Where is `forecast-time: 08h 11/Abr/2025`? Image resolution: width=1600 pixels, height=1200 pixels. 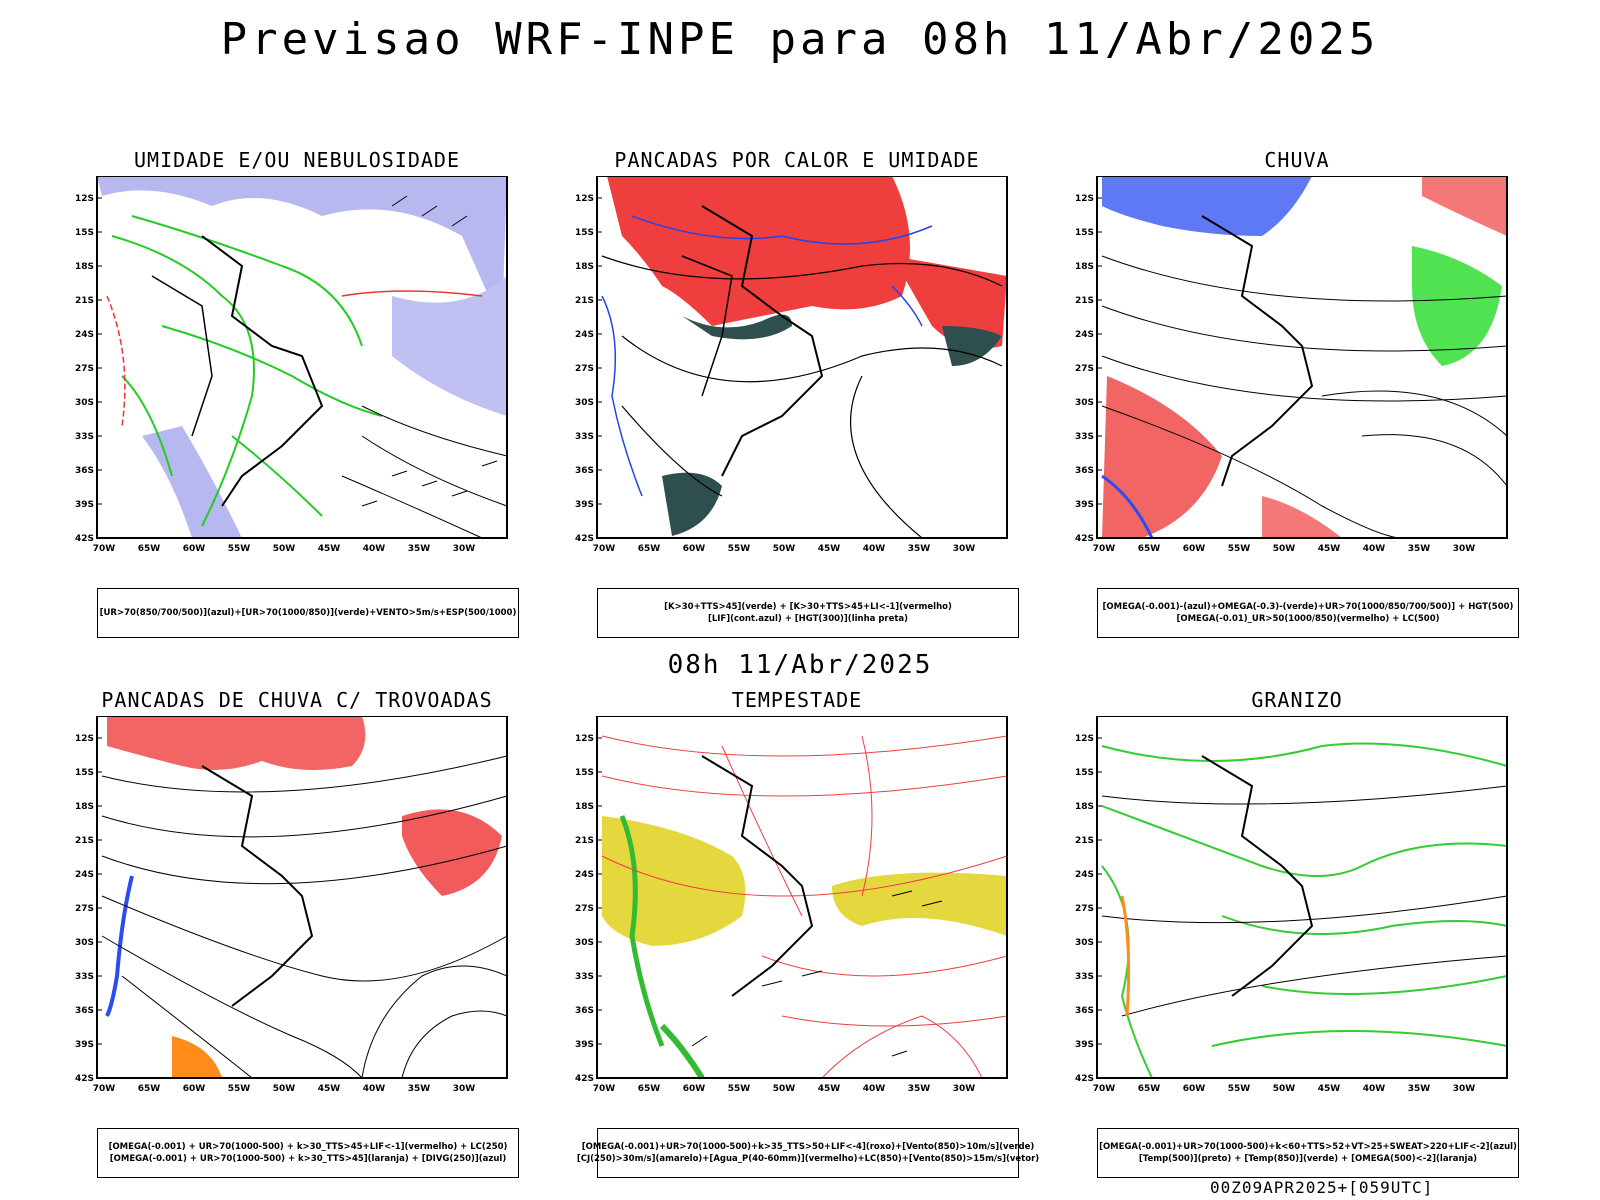 forecast-time: 08h 11/Abr/2025 is located at coordinates (800, 665).